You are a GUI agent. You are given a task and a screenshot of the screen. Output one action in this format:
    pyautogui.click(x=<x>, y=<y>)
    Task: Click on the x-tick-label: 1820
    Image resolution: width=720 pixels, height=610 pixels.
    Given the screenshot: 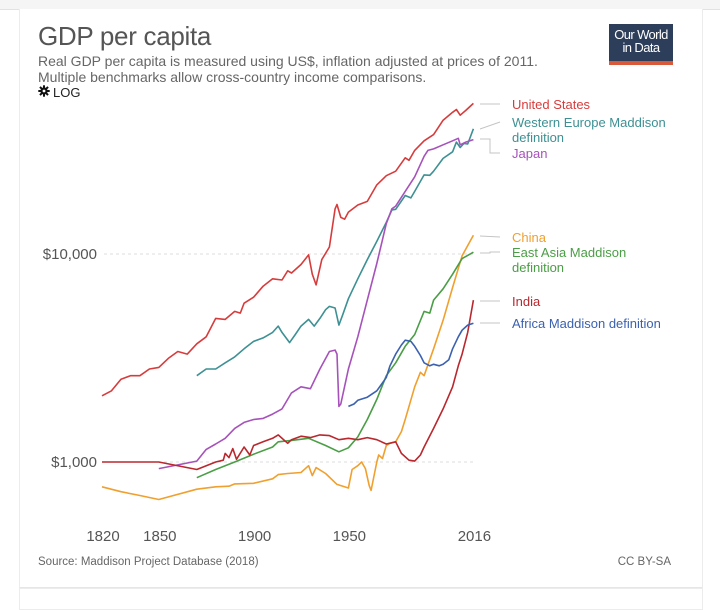 What is the action you would take?
    pyautogui.click(x=102, y=536)
    